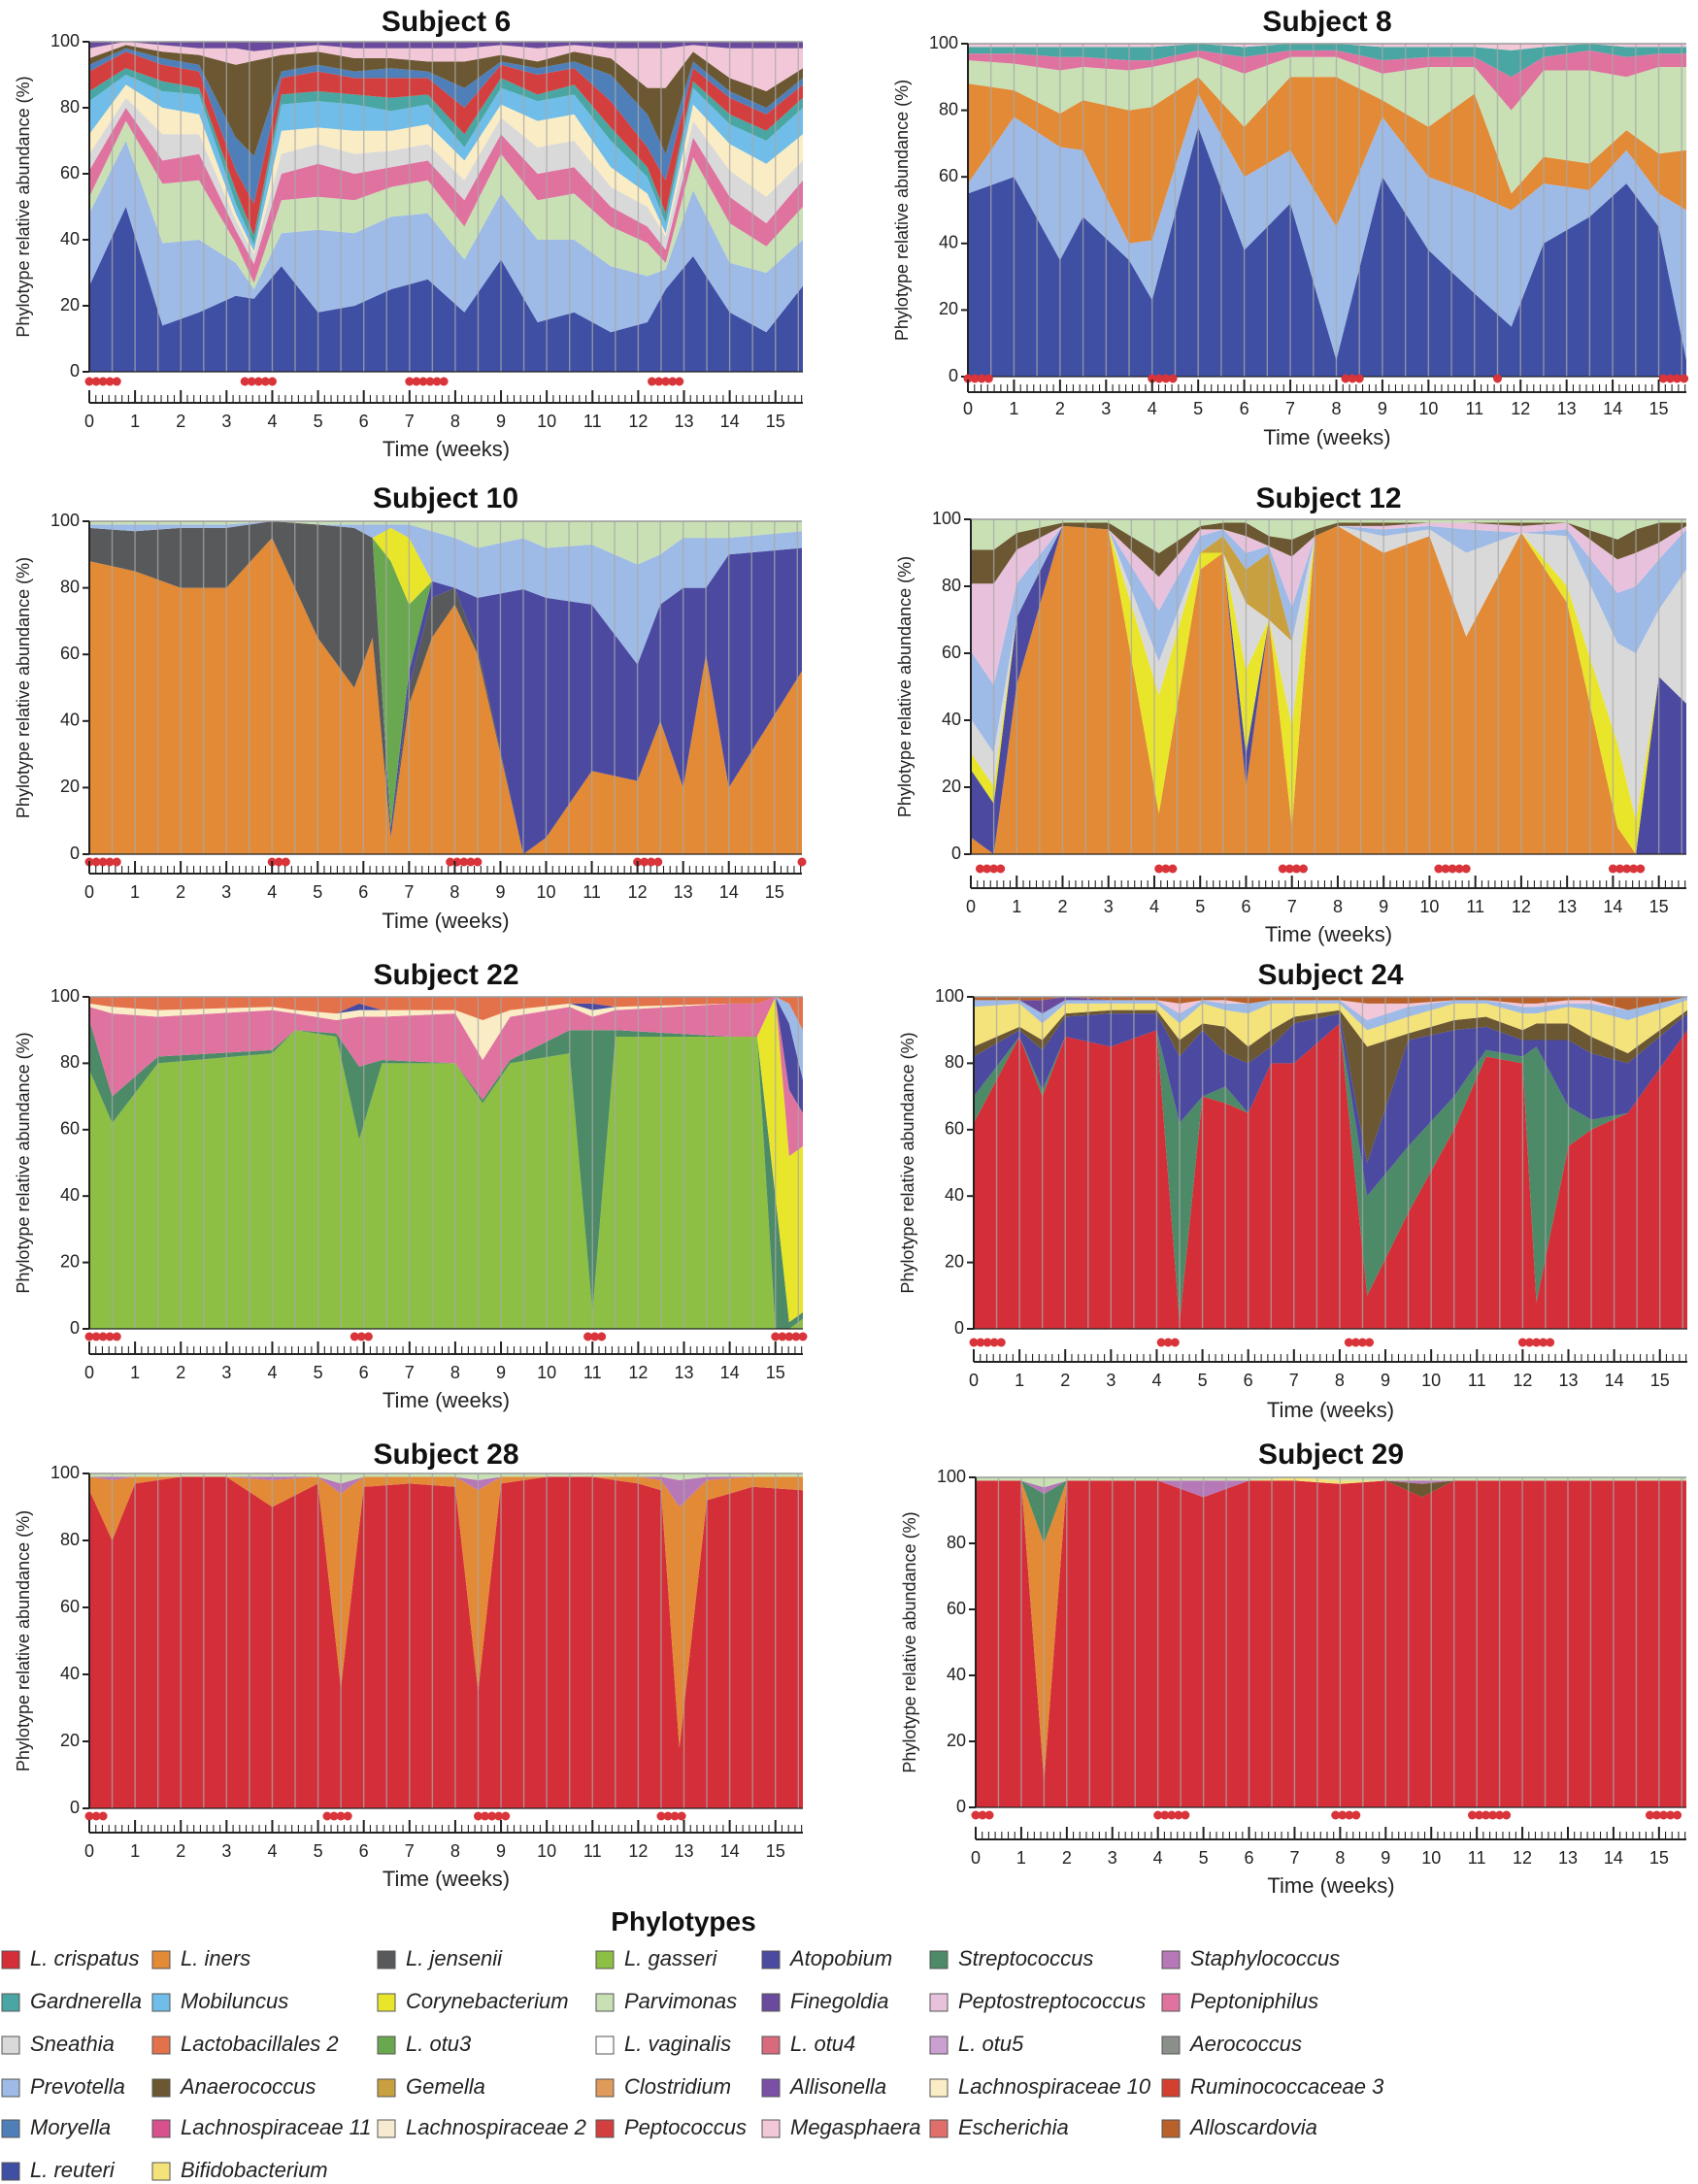 The height and width of the screenshot is (2184, 1698). I want to click on legend-label: L. reuteri, so click(73, 2170).